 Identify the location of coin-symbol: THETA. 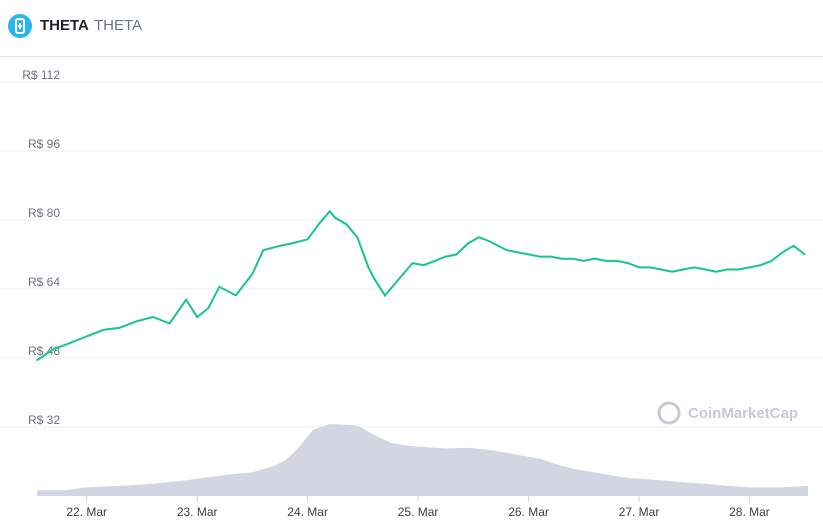
(64, 25).